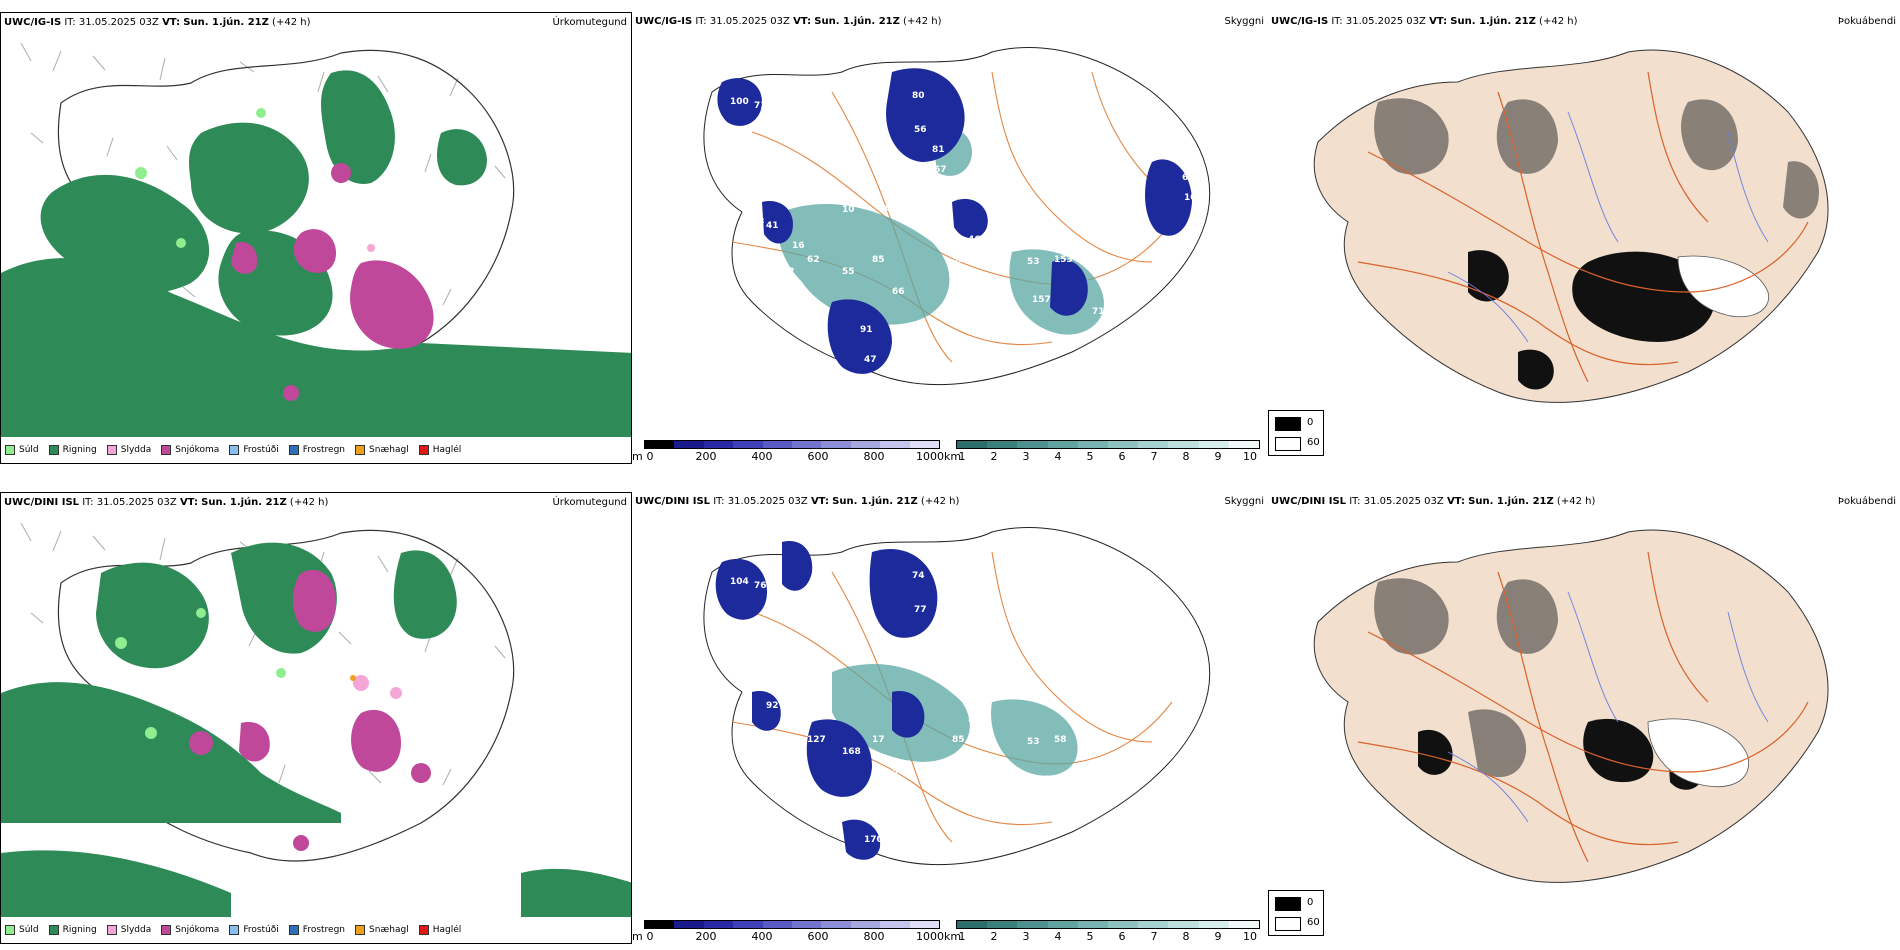 This screenshot has width=1900, height=950. What do you see at coordinates (1250, 456) in the screenshot?
I see `colorbar-tick: 10` at bounding box center [1250, 456].